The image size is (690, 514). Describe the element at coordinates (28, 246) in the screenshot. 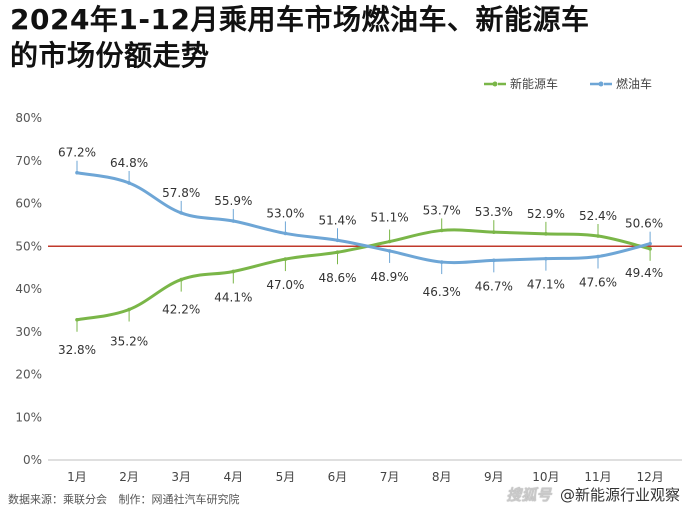

I see `y-tick-label: 50%` at that location.